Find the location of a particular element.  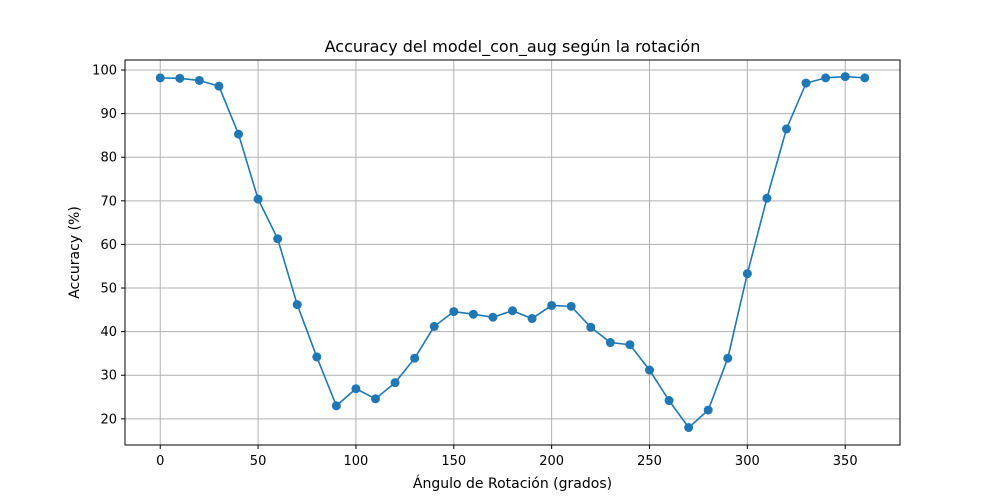

y-tick-label: 90 is located at coordinates (108, 114).